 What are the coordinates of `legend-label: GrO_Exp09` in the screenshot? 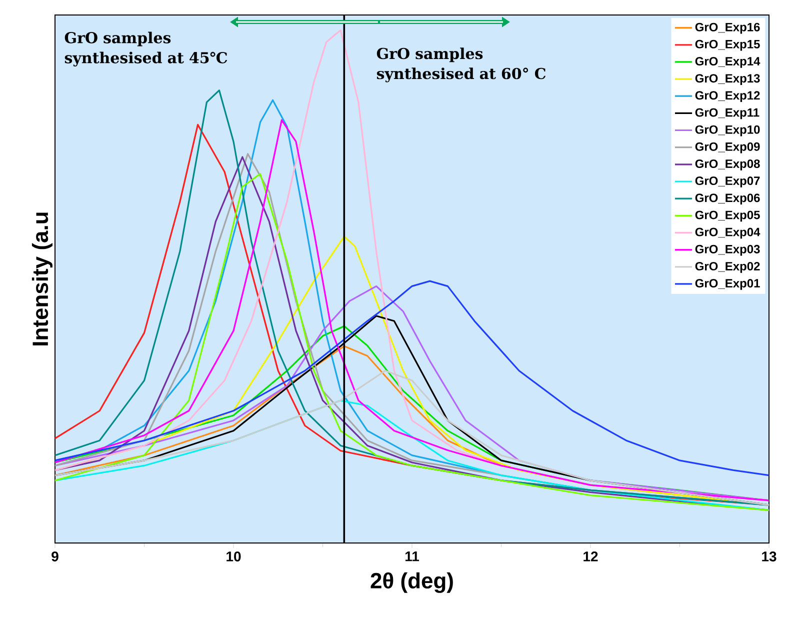 It's located at (727, 148).